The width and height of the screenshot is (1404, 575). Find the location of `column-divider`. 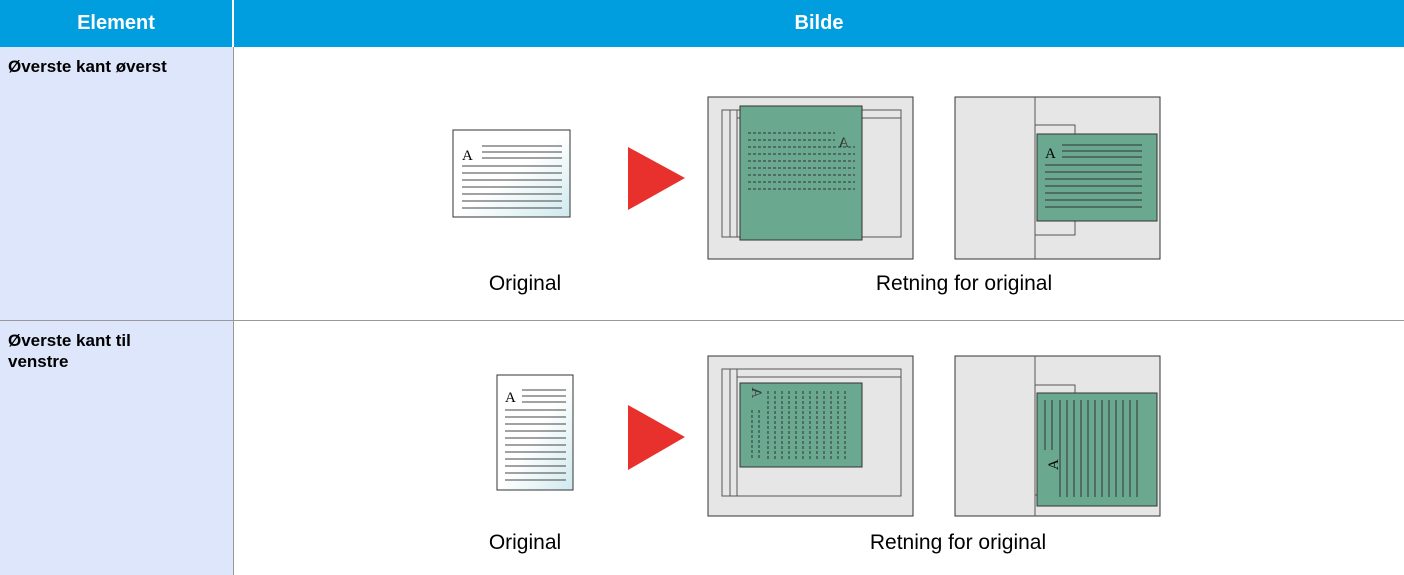

column-divider is located at coordinates (233, 311).